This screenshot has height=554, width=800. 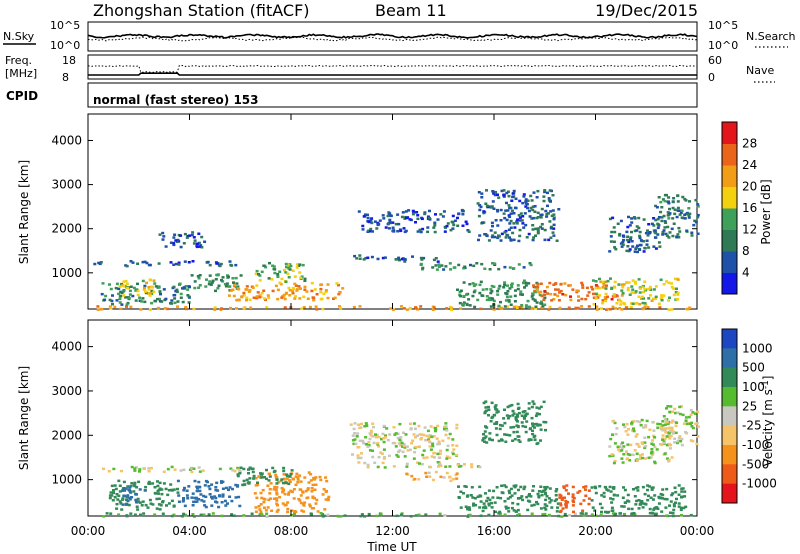 What do you see at coordinates (176, 100) in the screenshot?
I see `cpid-text: normal (fast stereo) 153` at bounding box center [176, 100].